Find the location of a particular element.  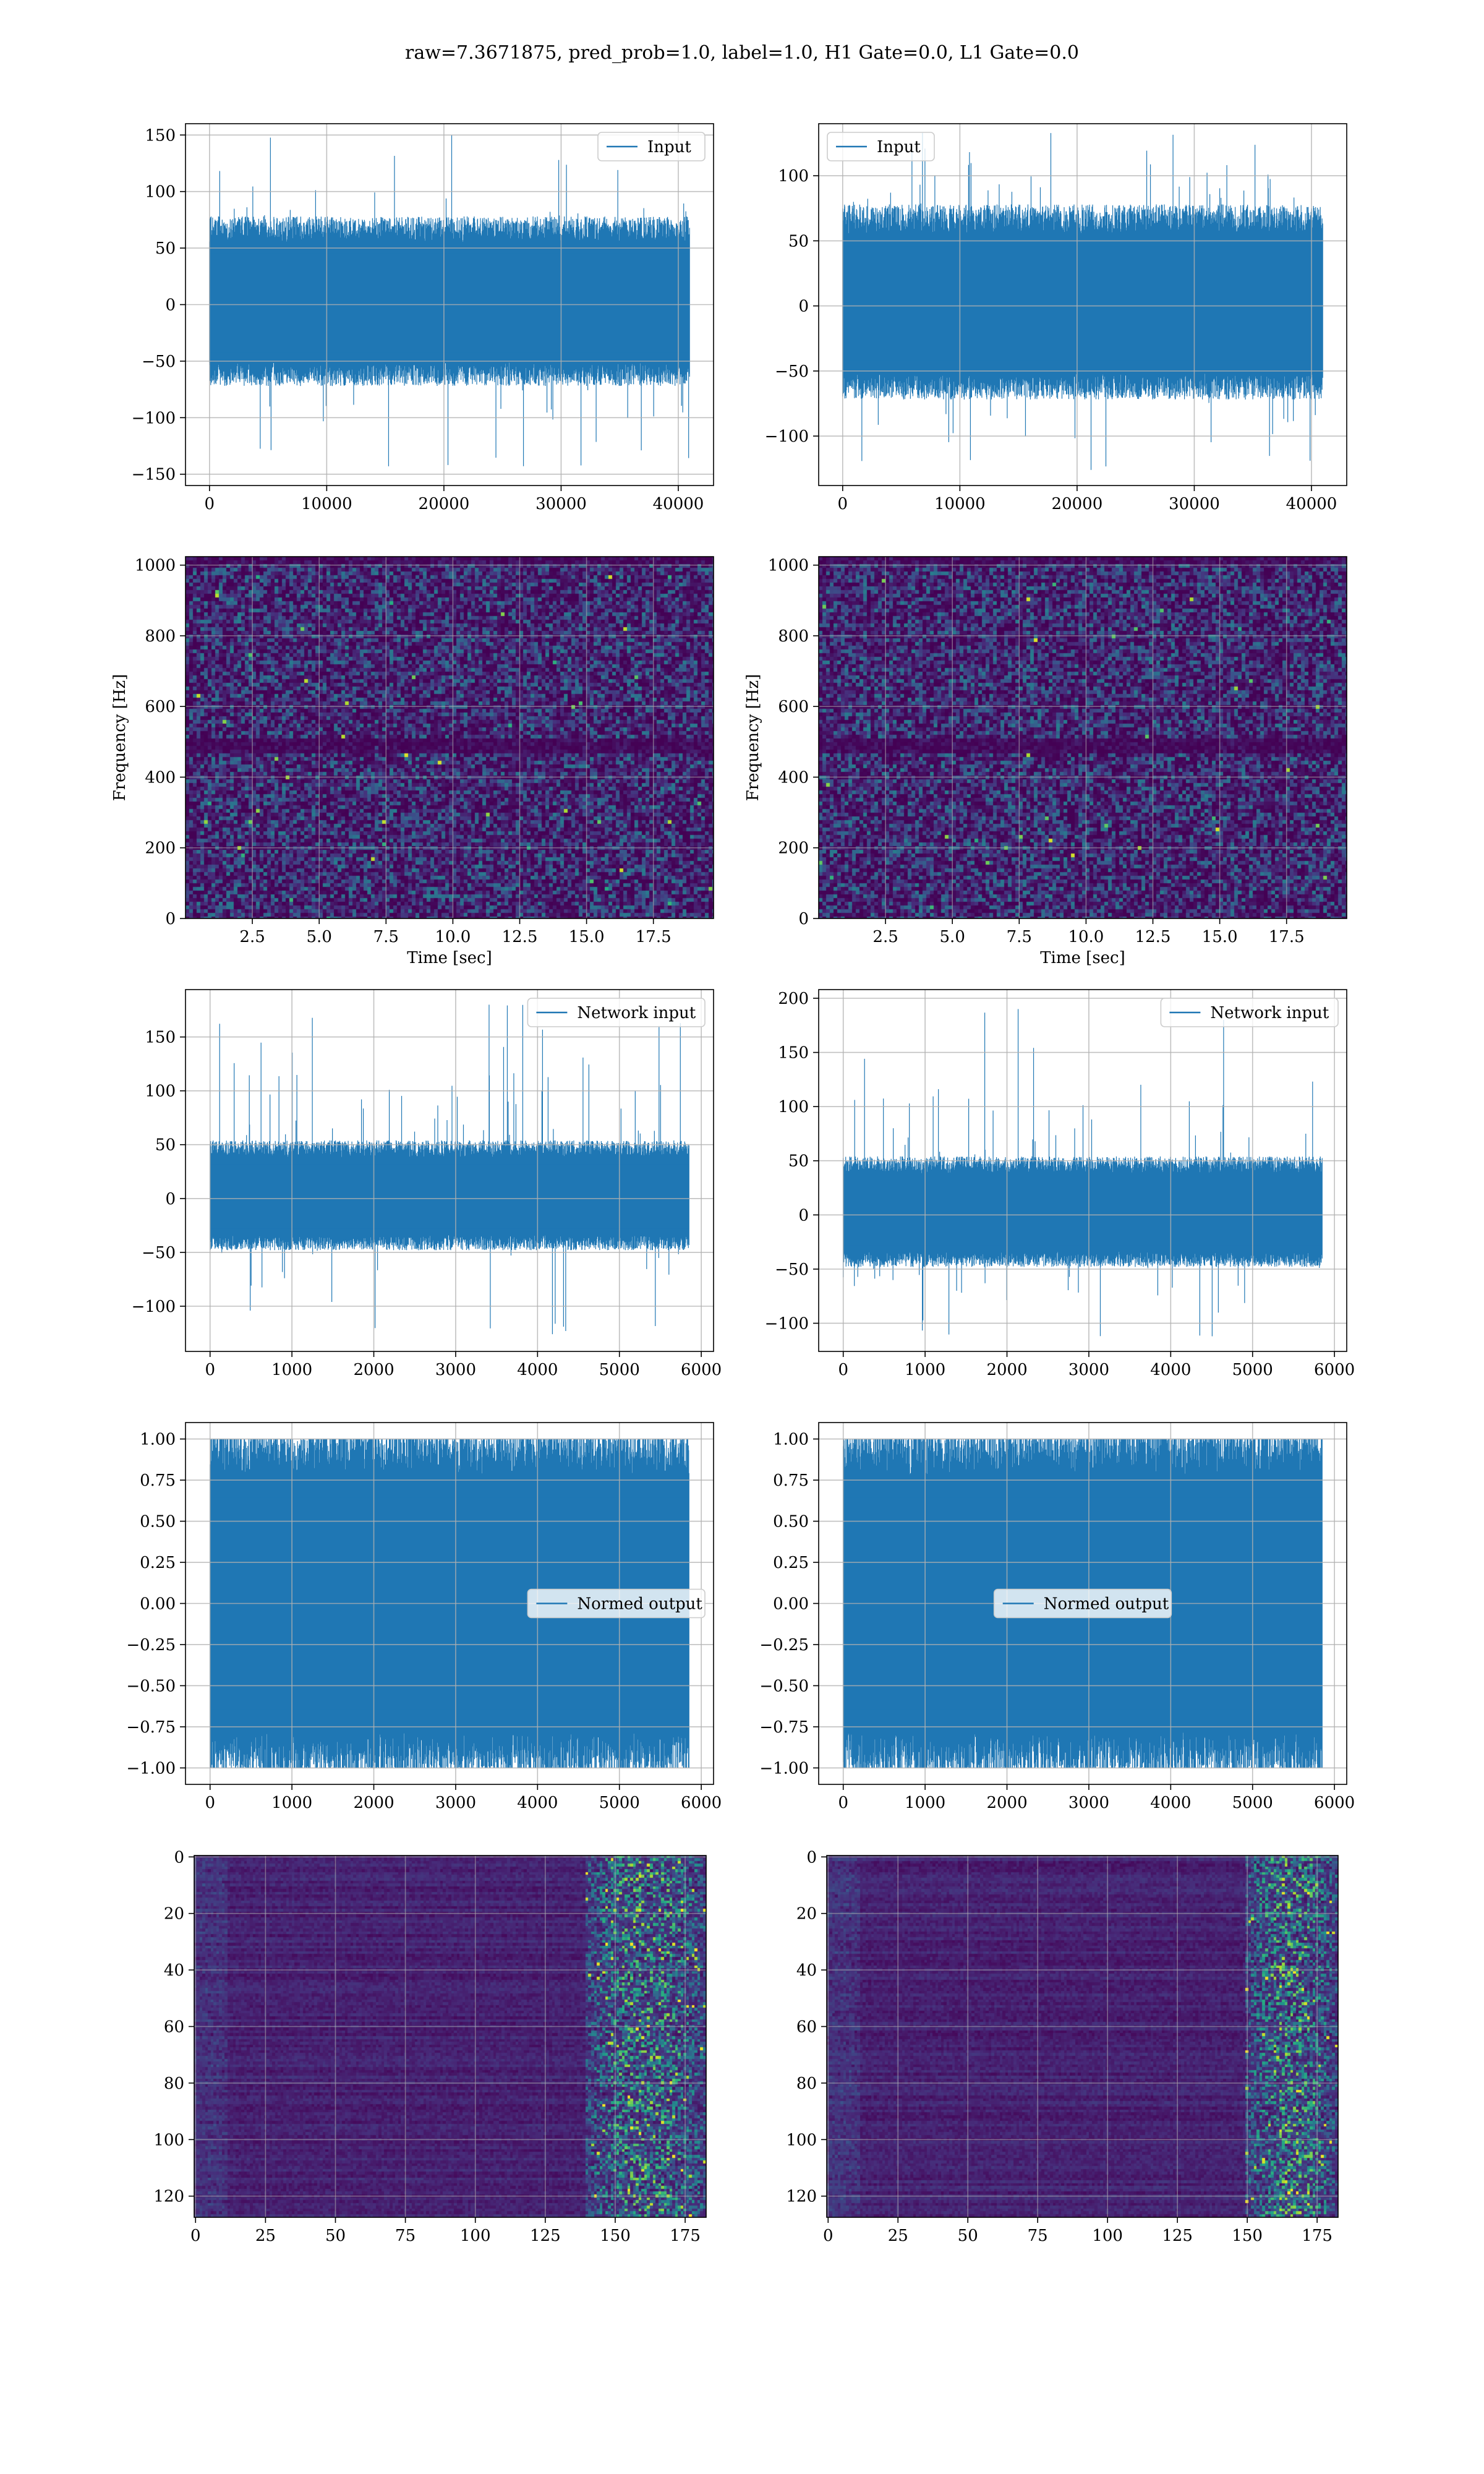

y-tick-label: 20 is located at coordinates (174, 1915).